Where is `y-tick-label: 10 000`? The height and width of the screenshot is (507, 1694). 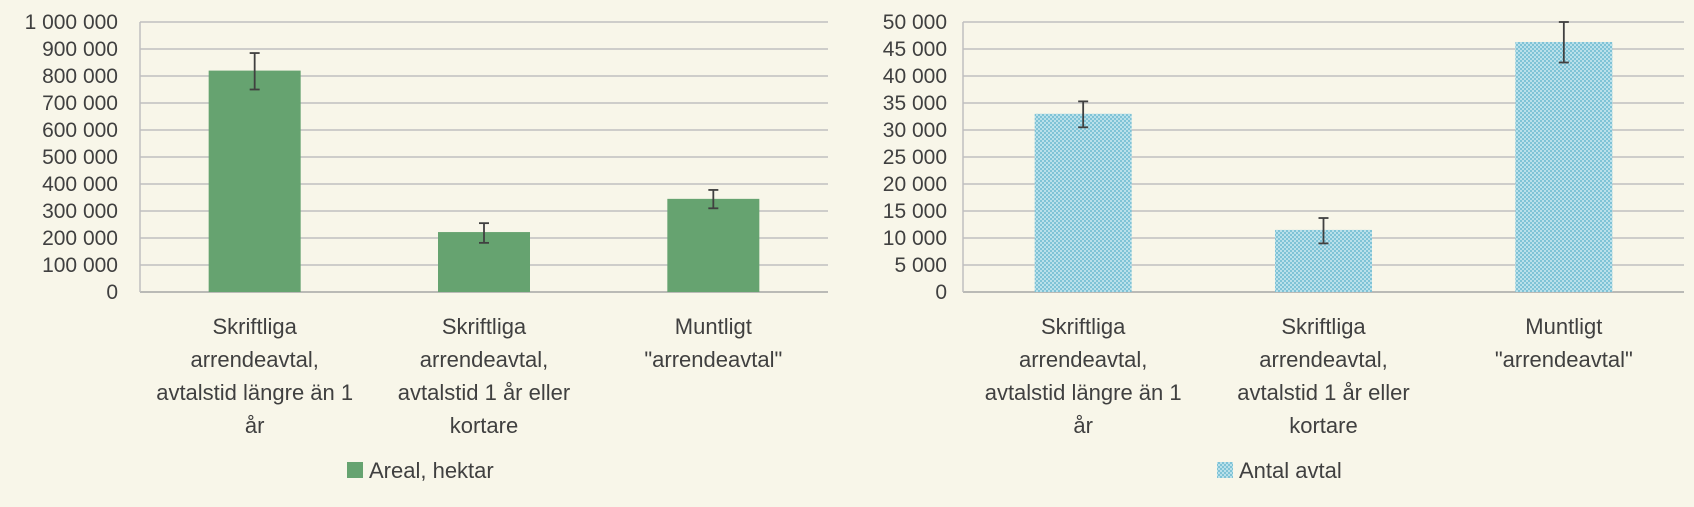 y-tick-label: 10 000 is located at coordinates (915, 238).